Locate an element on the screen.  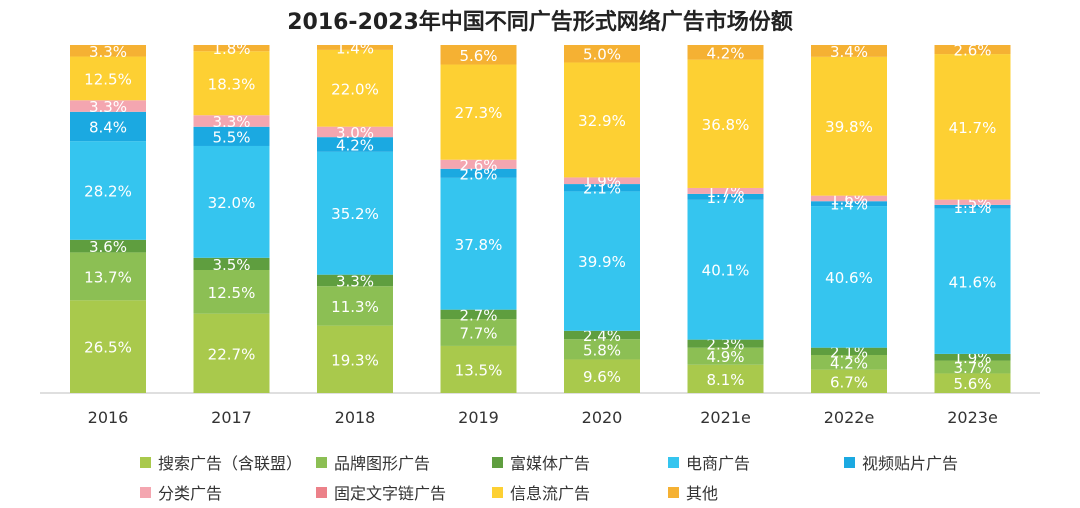
data-label: 3.3% is located at coordinates (108, 52).